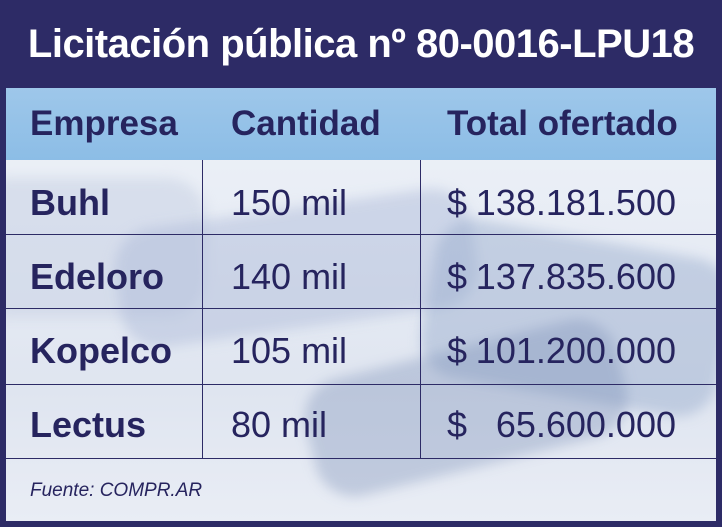  What do you see at coordinates (97, 276) in the screenshot?
I see `table-cell-empresa: Edeloro` at bounding box center [97, 276].